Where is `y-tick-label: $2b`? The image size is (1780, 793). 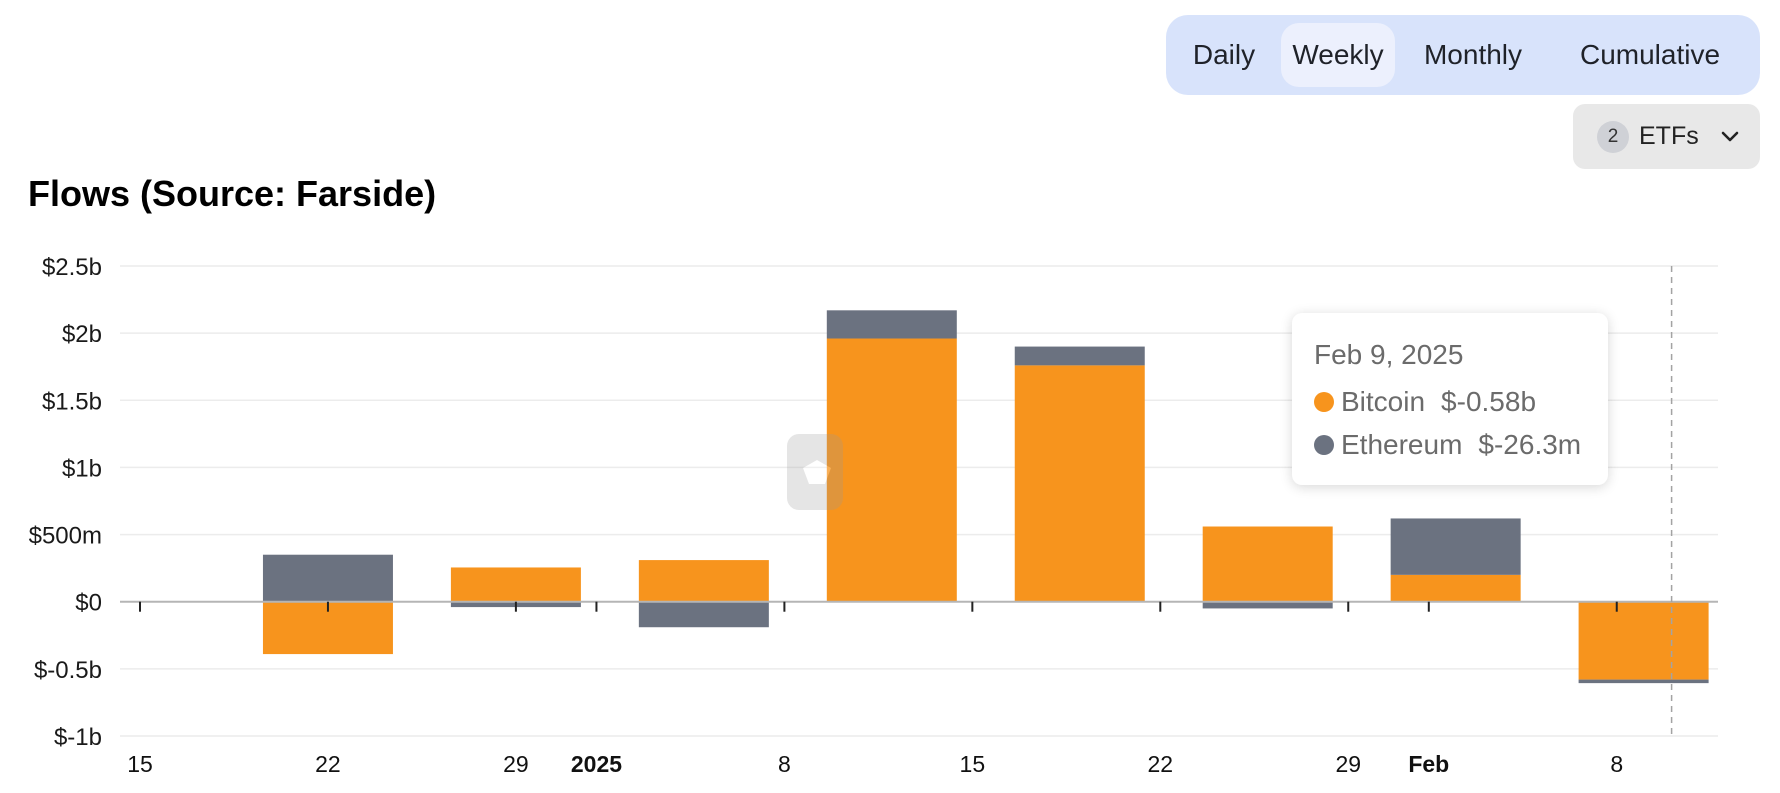
y-tick-label: $2b is located at coordinates (82, 334).